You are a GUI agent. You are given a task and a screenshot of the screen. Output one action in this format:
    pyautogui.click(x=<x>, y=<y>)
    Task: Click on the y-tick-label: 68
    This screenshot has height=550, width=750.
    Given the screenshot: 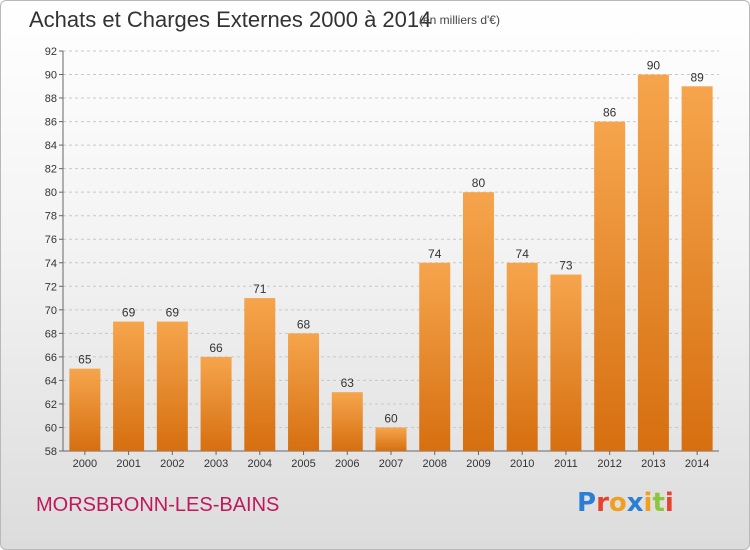 What is the action you would take?
    pyautogui.click(x=51, y=334)
    